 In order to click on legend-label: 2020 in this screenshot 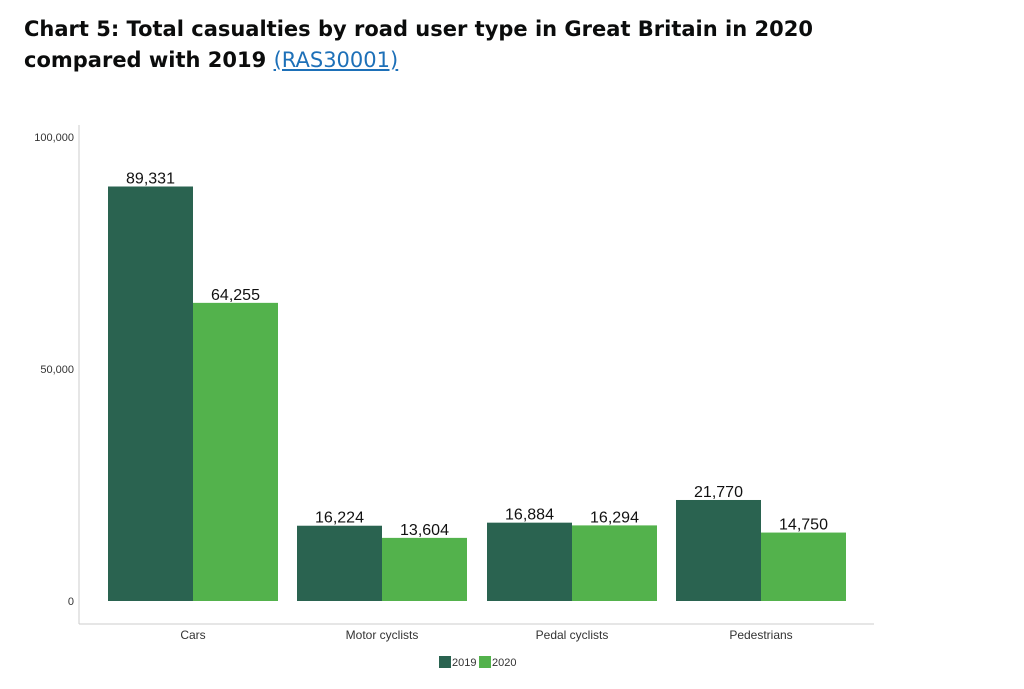, I will do `click(504, 663)`.